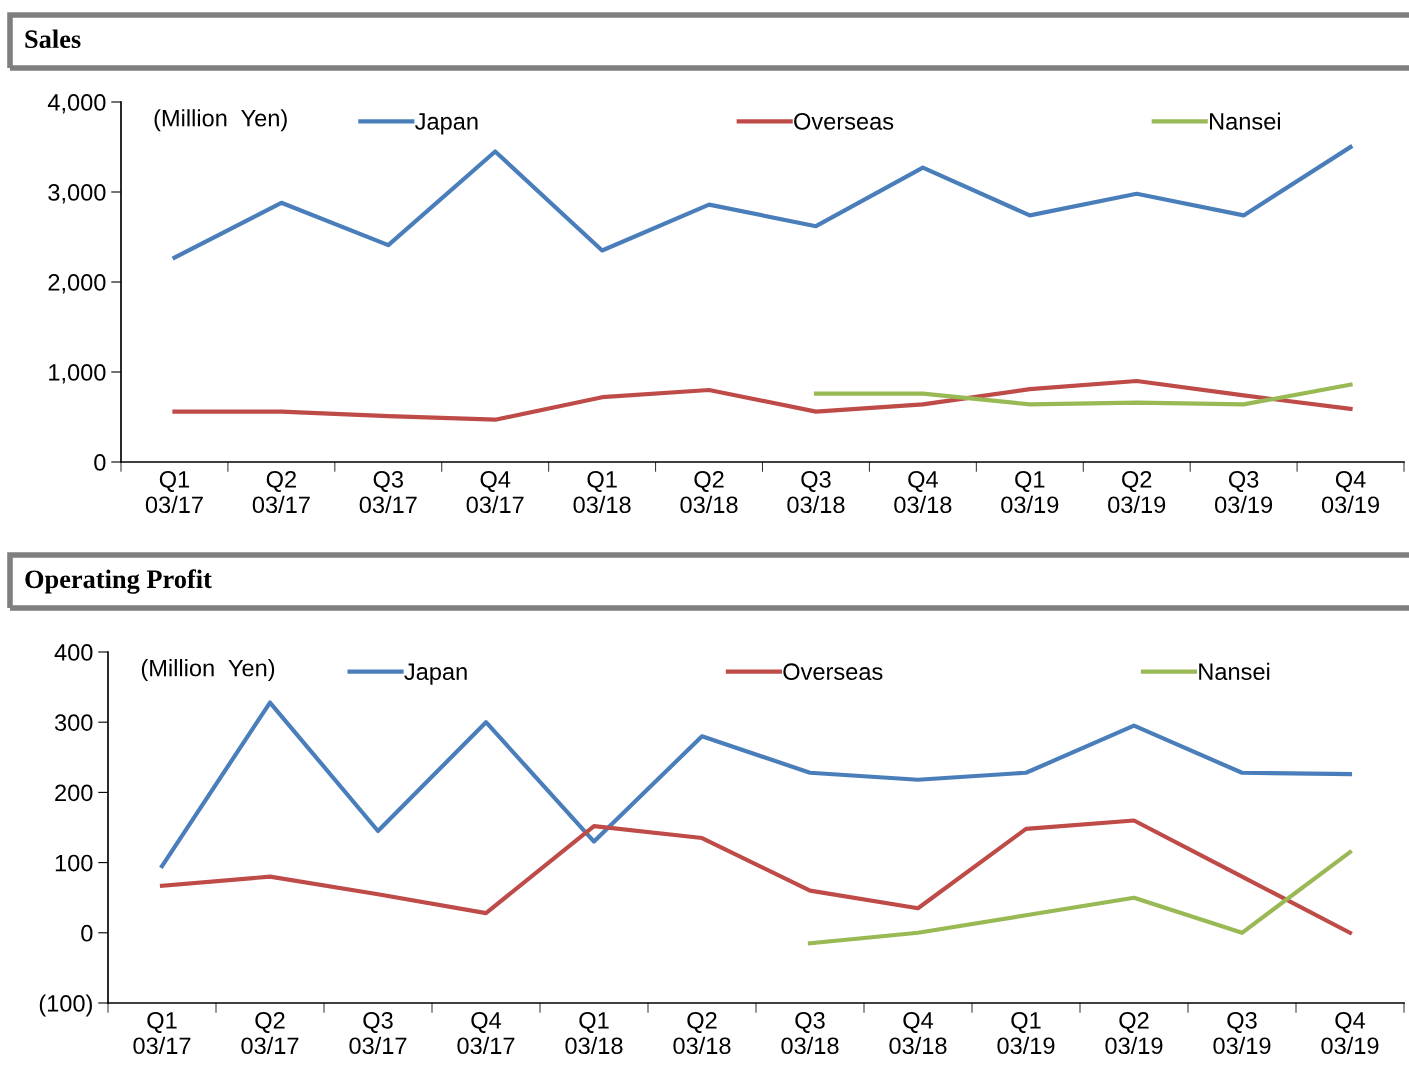  Describe the element at coordinates (77, 194) in the screenshot. I see `y-tick-label: 3,000` at that location.